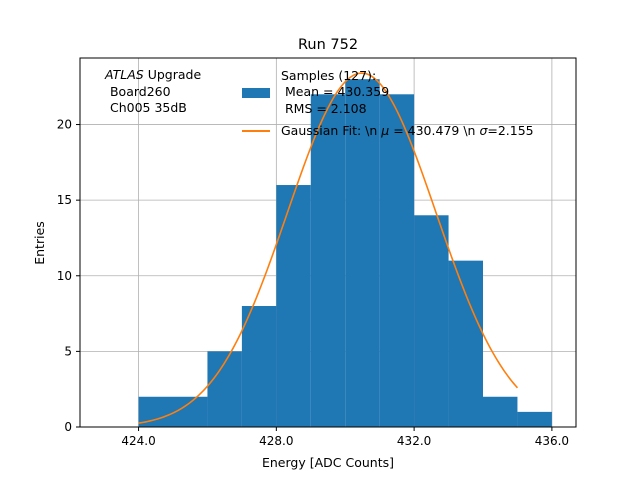  What do you see at coordinates (146, 107) in the screenshot?
I see `channel-label: Ch005 35dB` at bounding box center [146, 107].